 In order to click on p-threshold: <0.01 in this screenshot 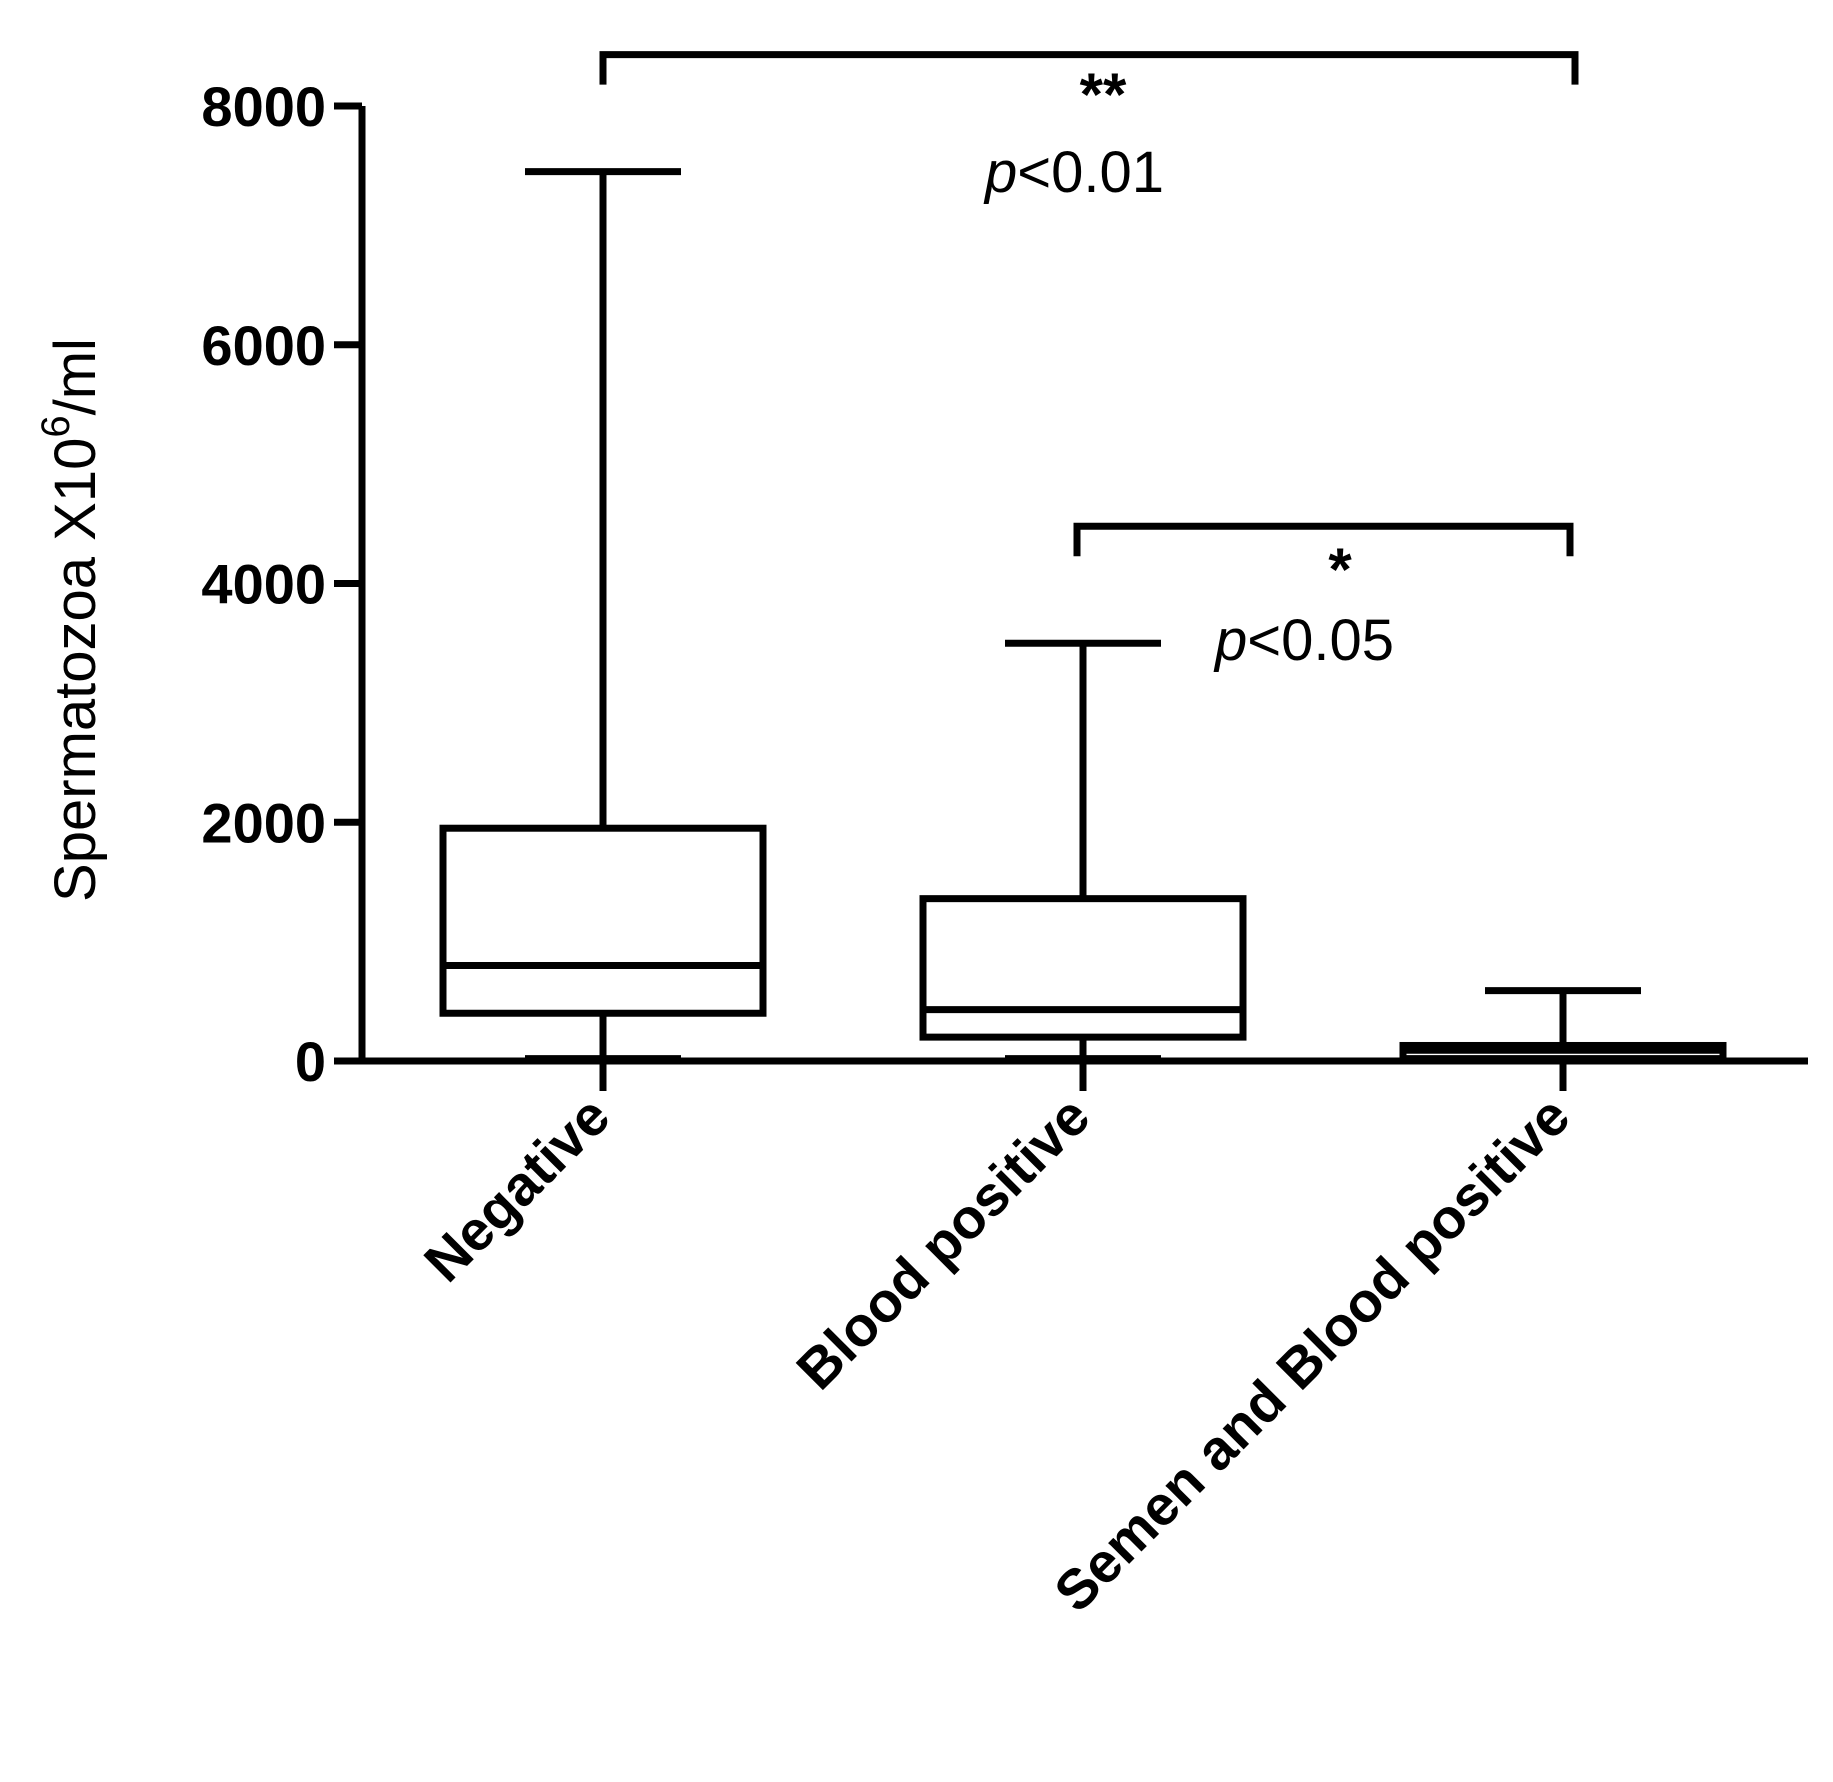, I will do `click(1090, 172)`.